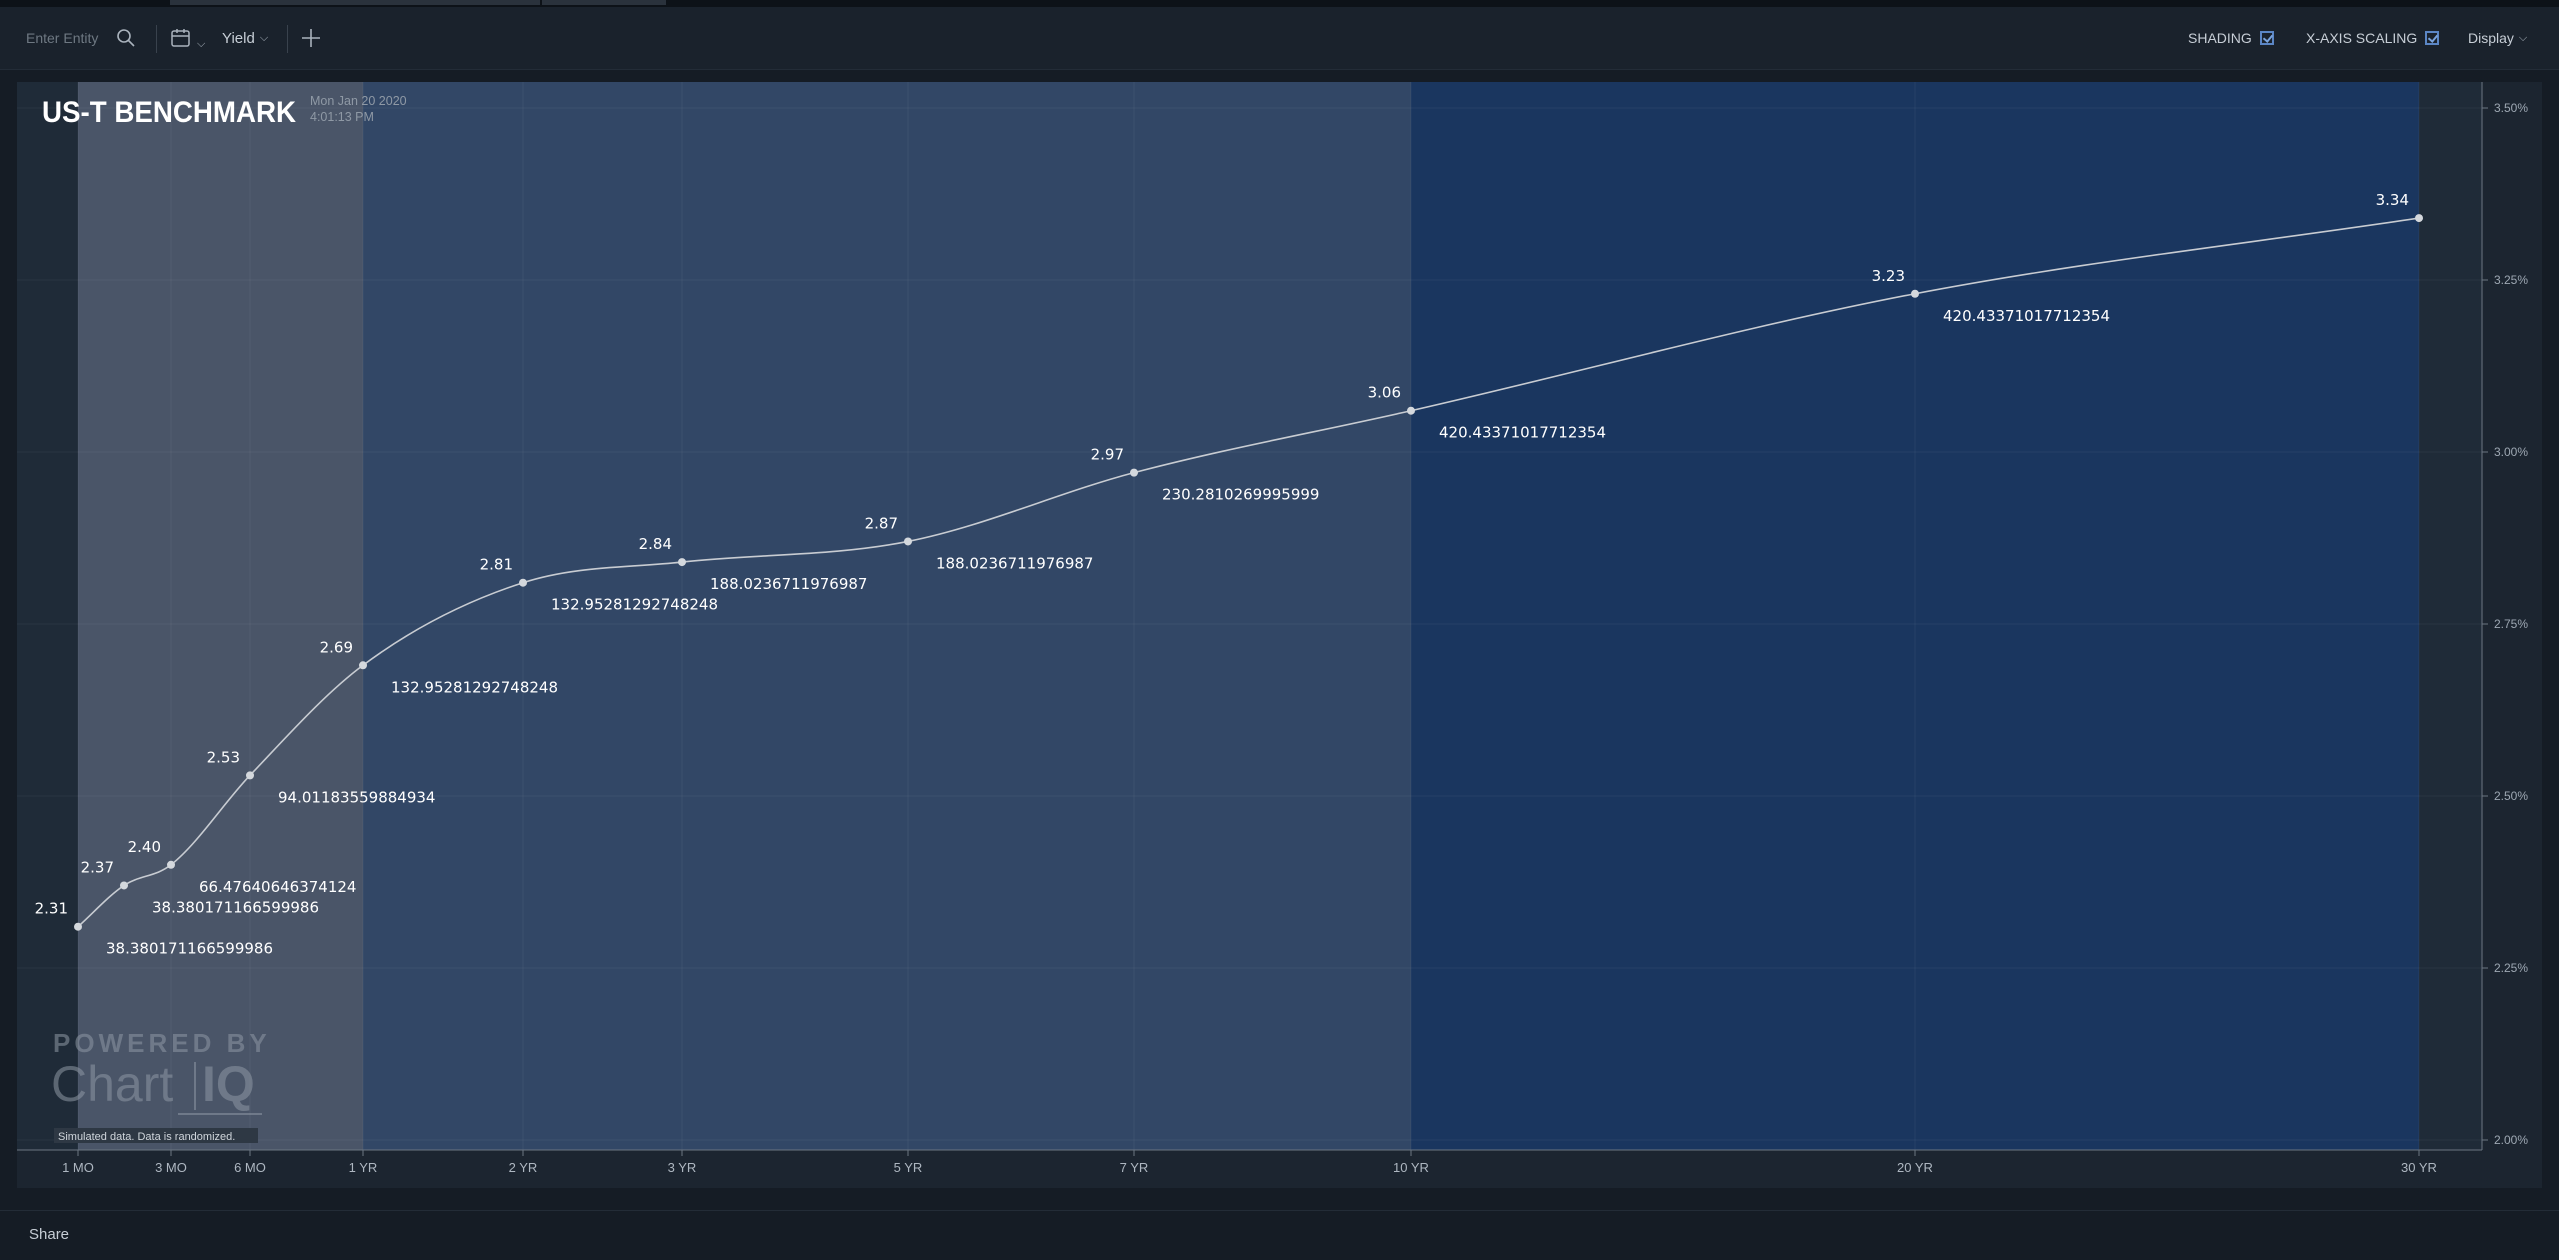 The height and width of the screenshot is (1260, 2559). What do you see at coordinates (51, 909) in the screenshot?
I see `yield-value-label: 2.31` at bounding box center [51, 909].